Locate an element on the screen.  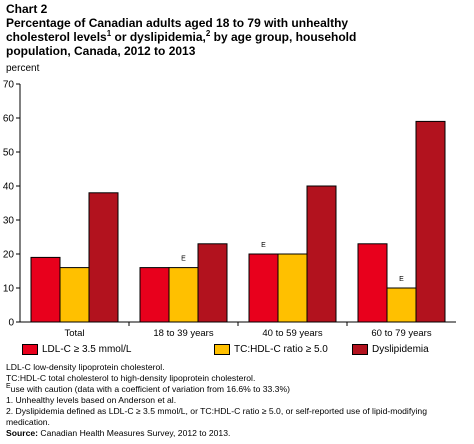
y-tick-label: 30 is located at coordinates (9, 221).